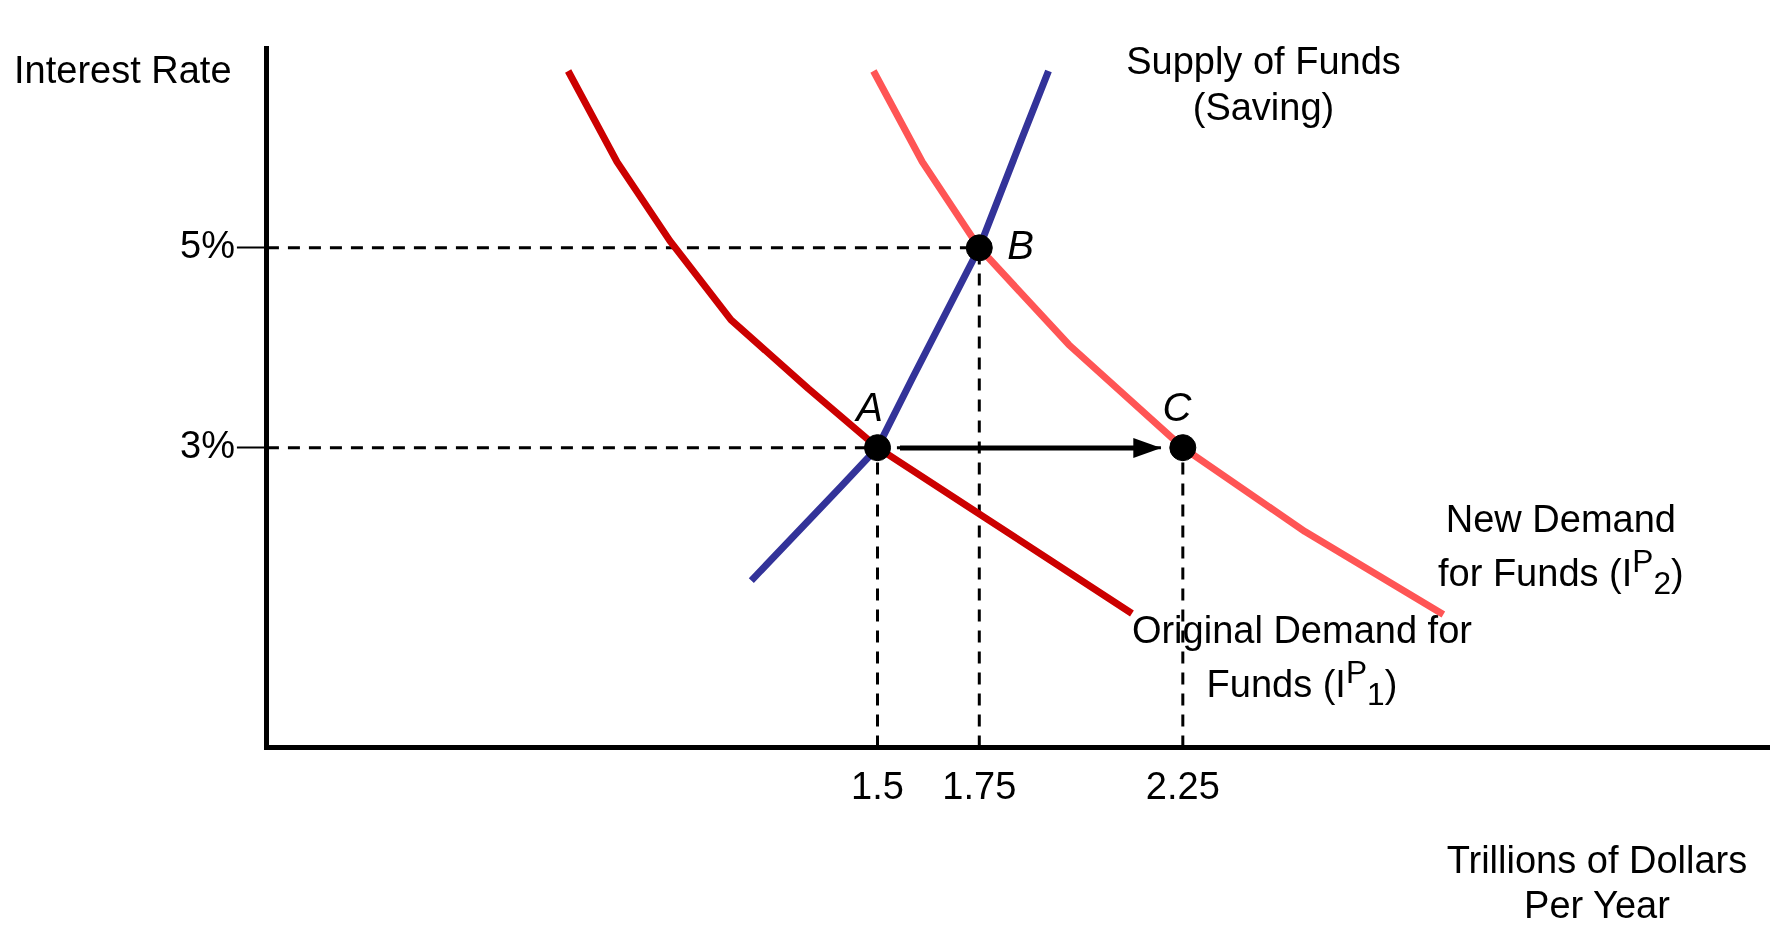 The height and width of the screenshot is (937, 1791). Describe the element at coordinates (1301, 660) in the screenshot. I see `series-label: Original Demand for Funds (I$^{P}$$_{1}$)` at that location.